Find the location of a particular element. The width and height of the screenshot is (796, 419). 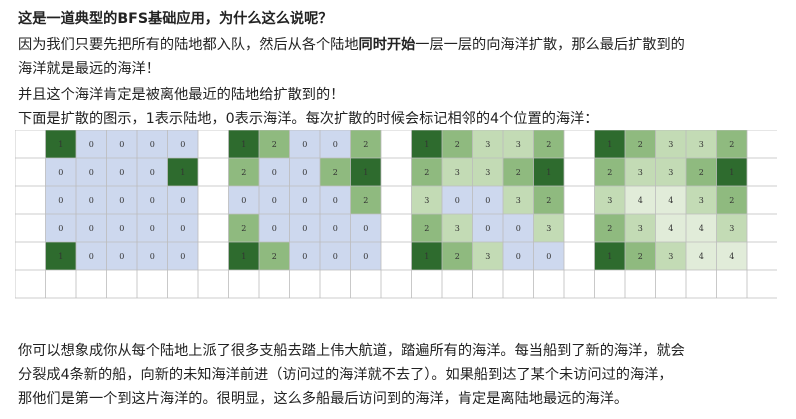

explanation-line: 并且这个海洋肯定是被离他最近的陆地给扩散到的！ is located at coordinates (181, 95).